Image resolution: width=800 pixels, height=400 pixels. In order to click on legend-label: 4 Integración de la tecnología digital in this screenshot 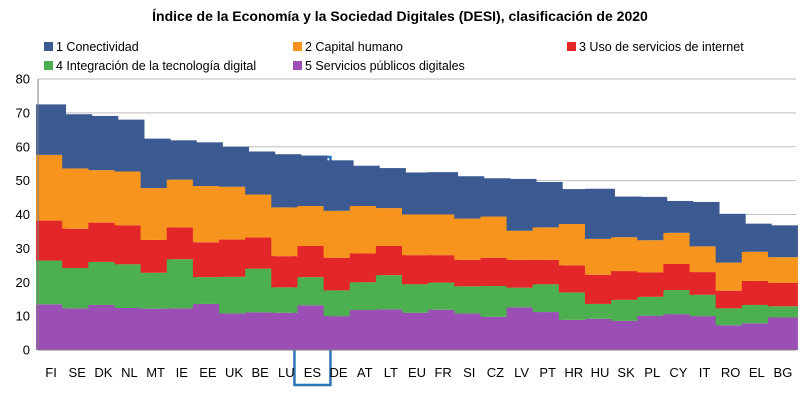, I will do `click(156, 66)`.